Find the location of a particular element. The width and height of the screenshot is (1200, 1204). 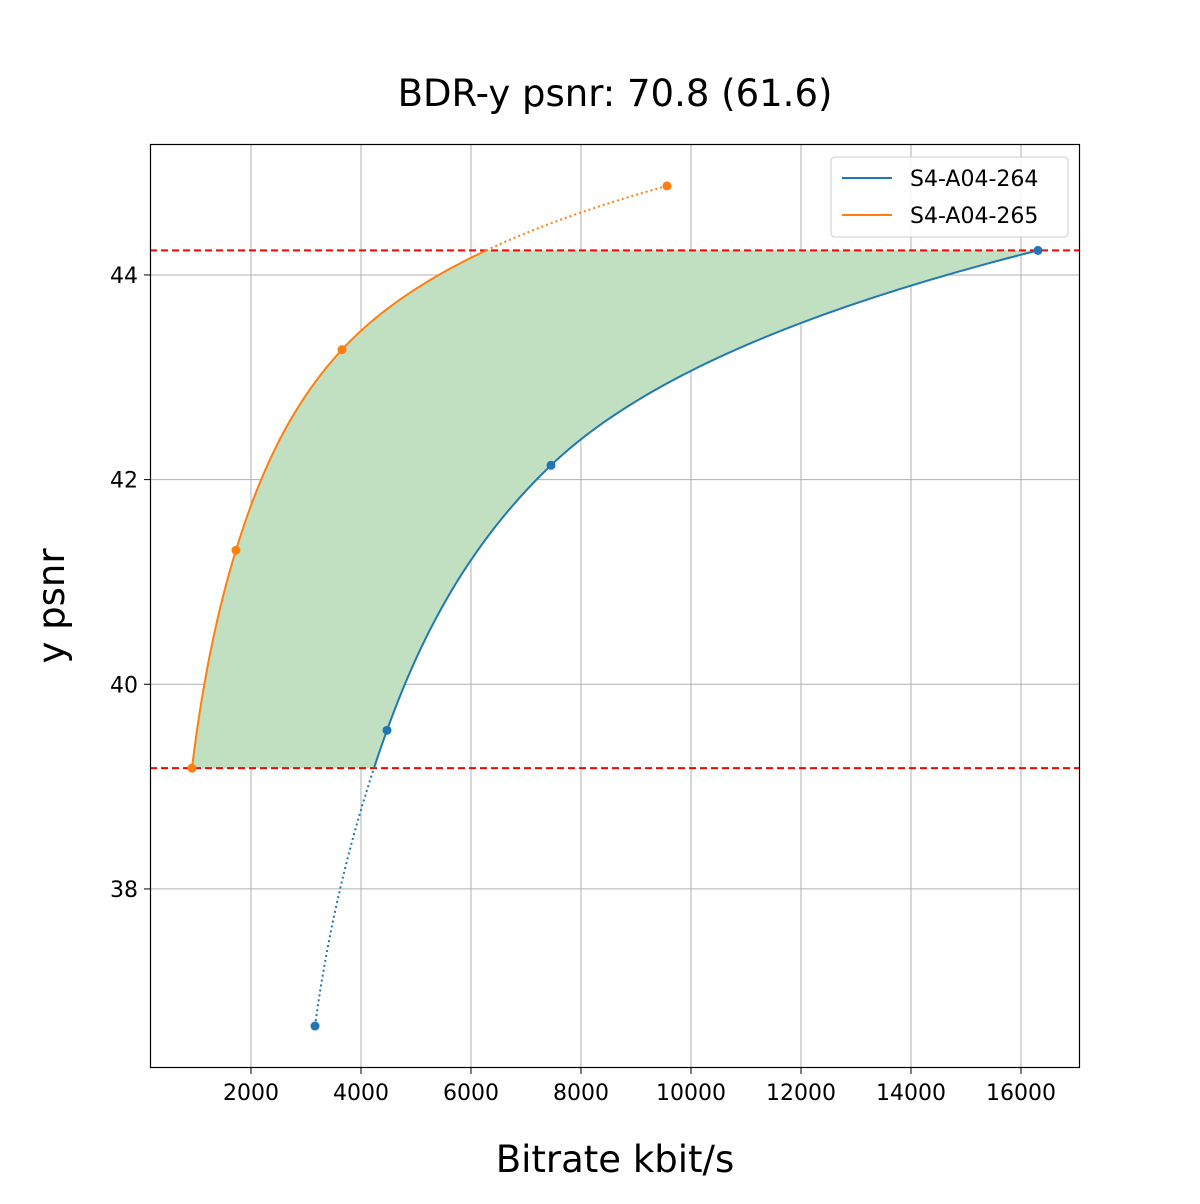

x-tick-label: 10000 is located at coordinates (691, 1093).